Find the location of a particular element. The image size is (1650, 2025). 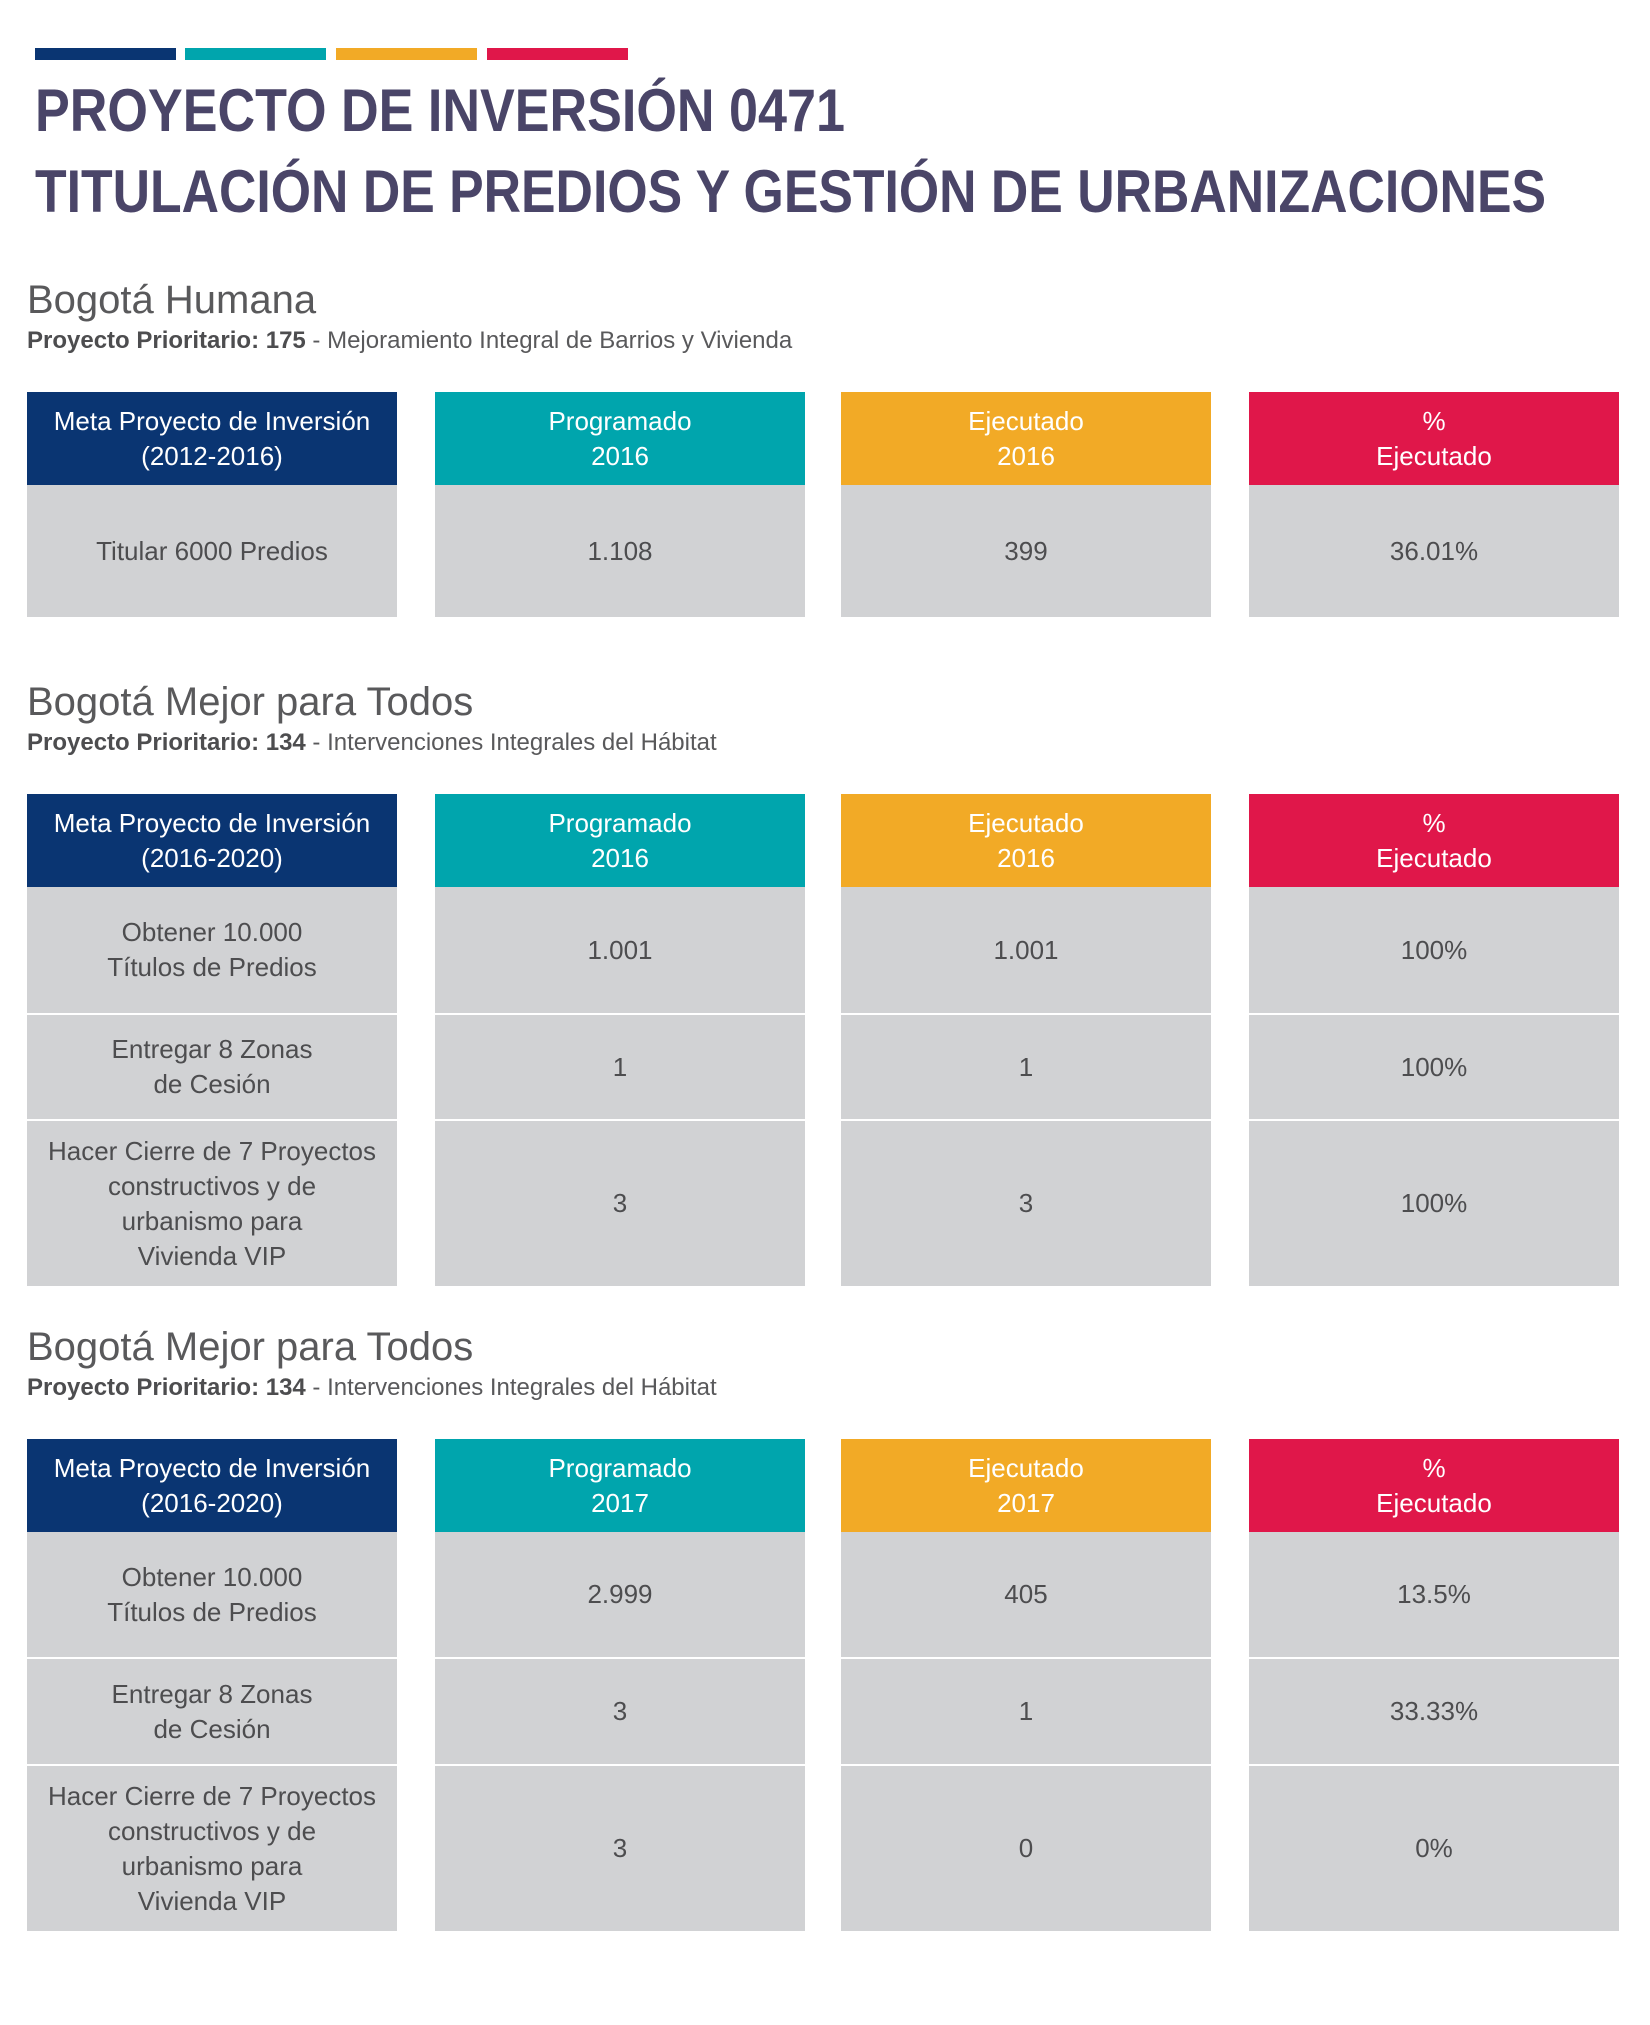

table-cell: 33.33% is located at coordinates (1434, 1711).